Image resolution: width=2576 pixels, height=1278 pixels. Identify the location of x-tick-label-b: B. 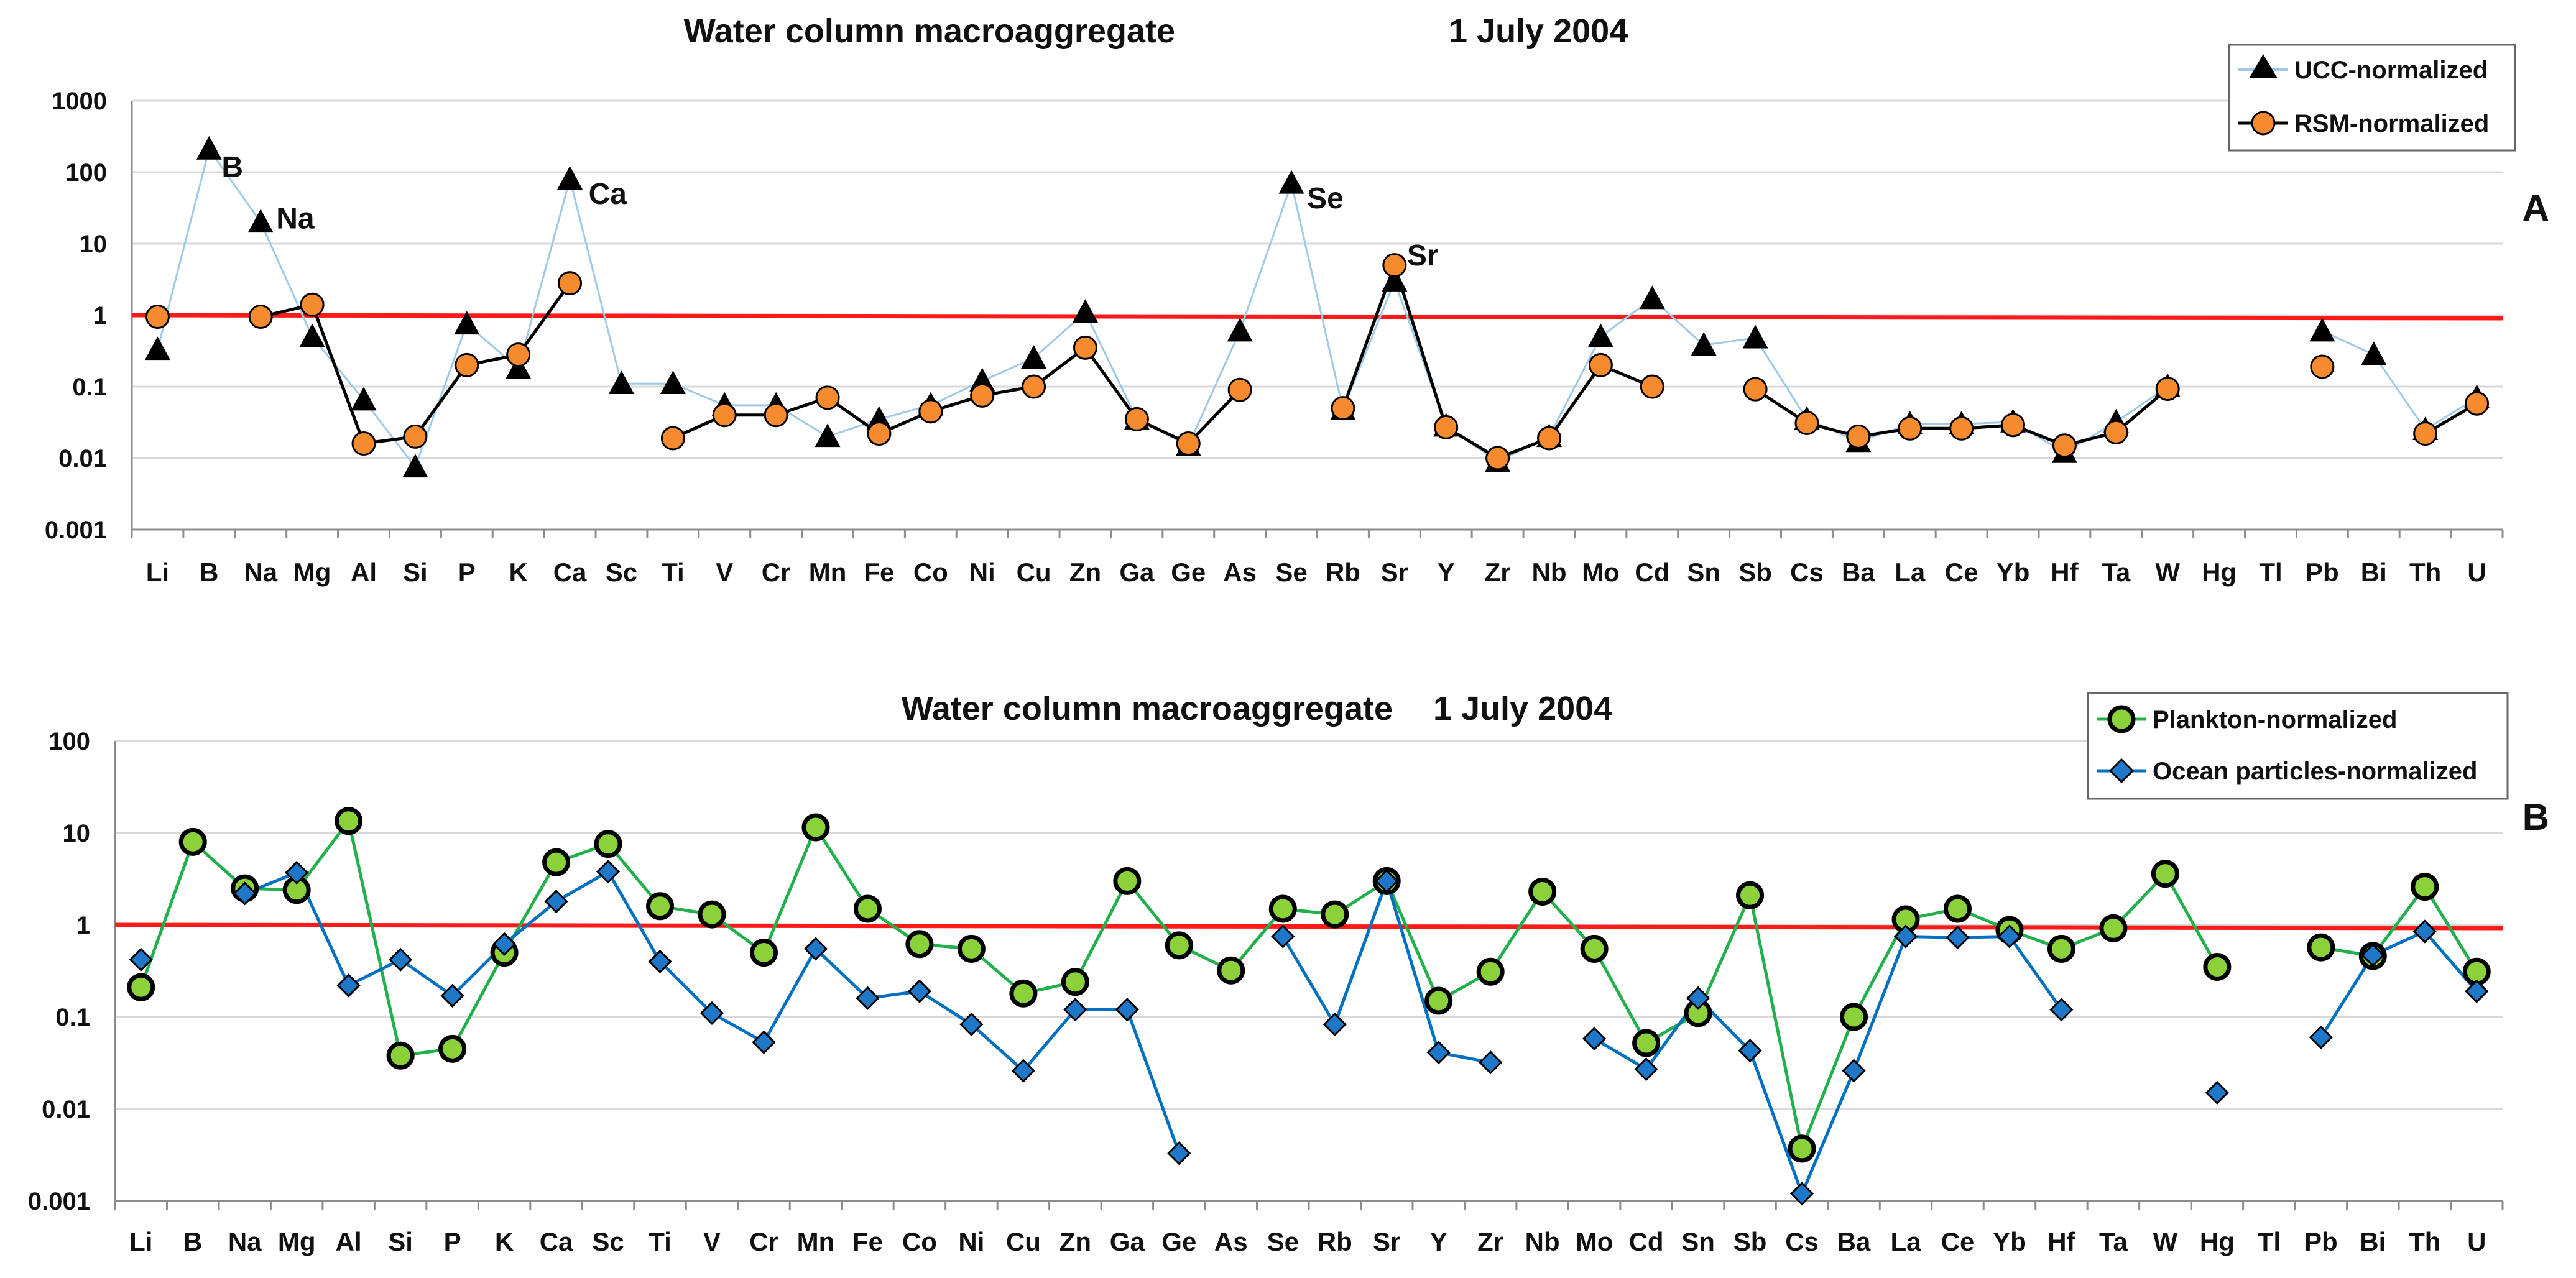
(209, 572).